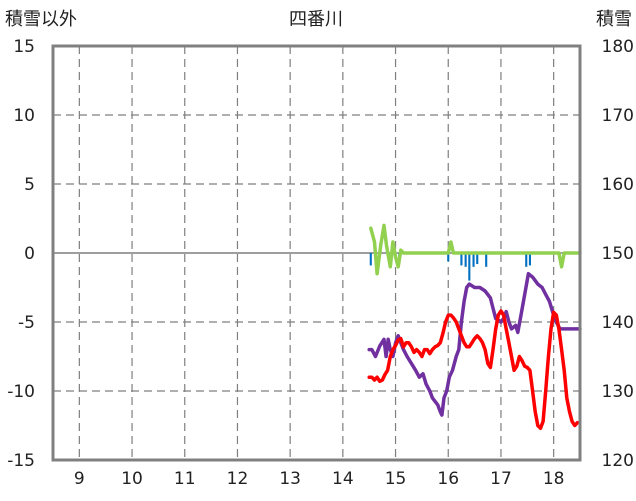  Describe the element at coordinates (396, 479) in the screenshot. I see `x-tick-label: 15` at that location.